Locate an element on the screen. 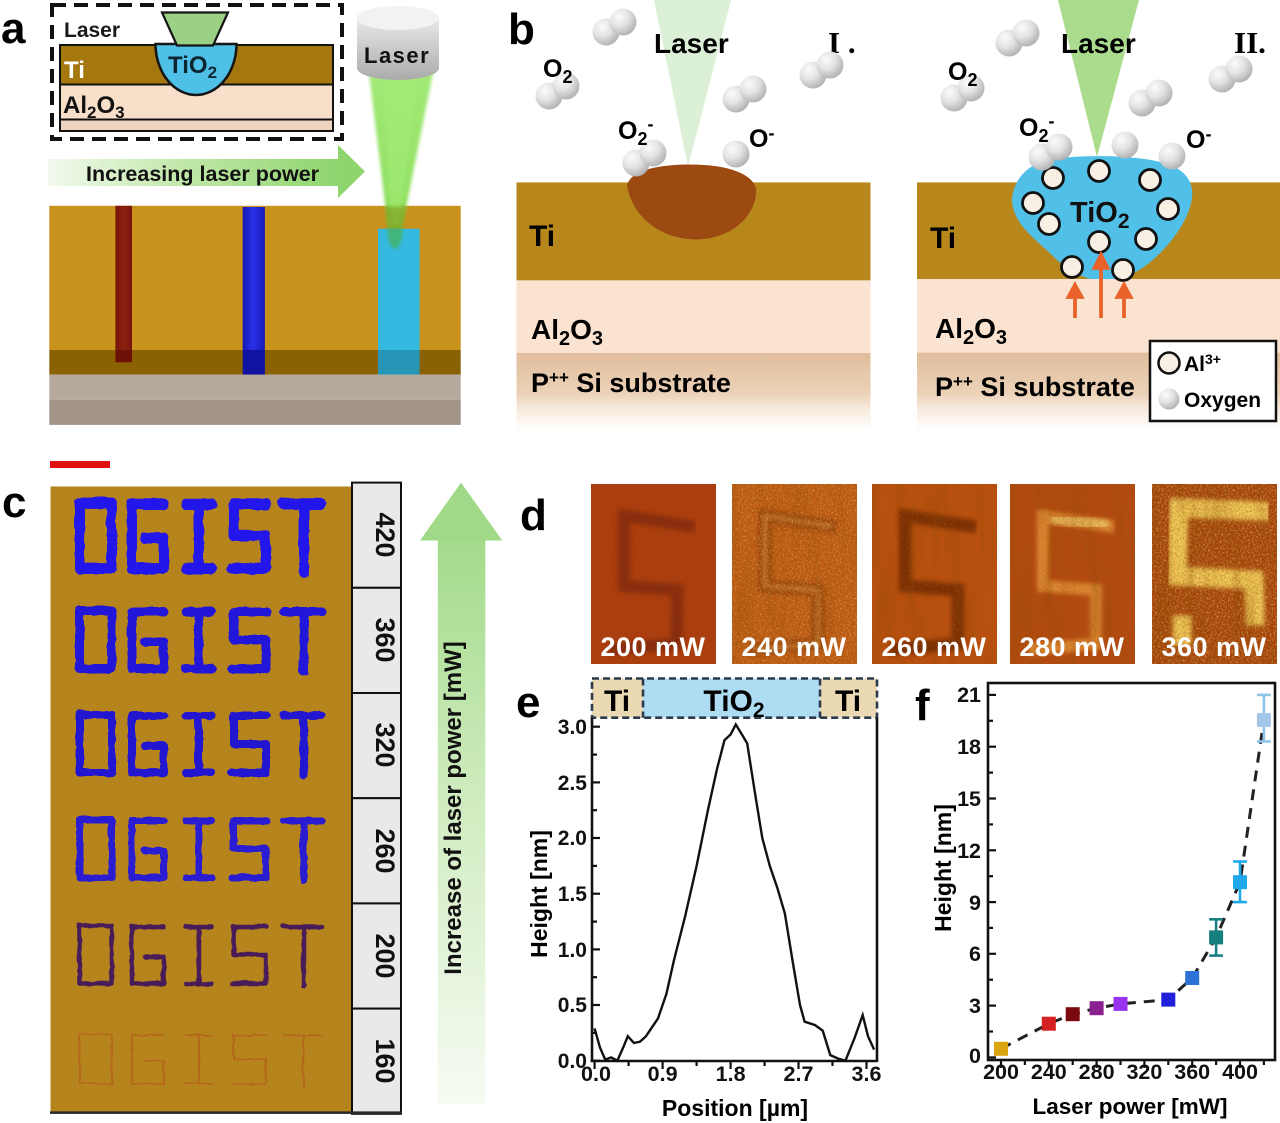 The width and height of the screenshot is (1280, 1123). svg-text: 0 is located at coordinates (975, 1056).